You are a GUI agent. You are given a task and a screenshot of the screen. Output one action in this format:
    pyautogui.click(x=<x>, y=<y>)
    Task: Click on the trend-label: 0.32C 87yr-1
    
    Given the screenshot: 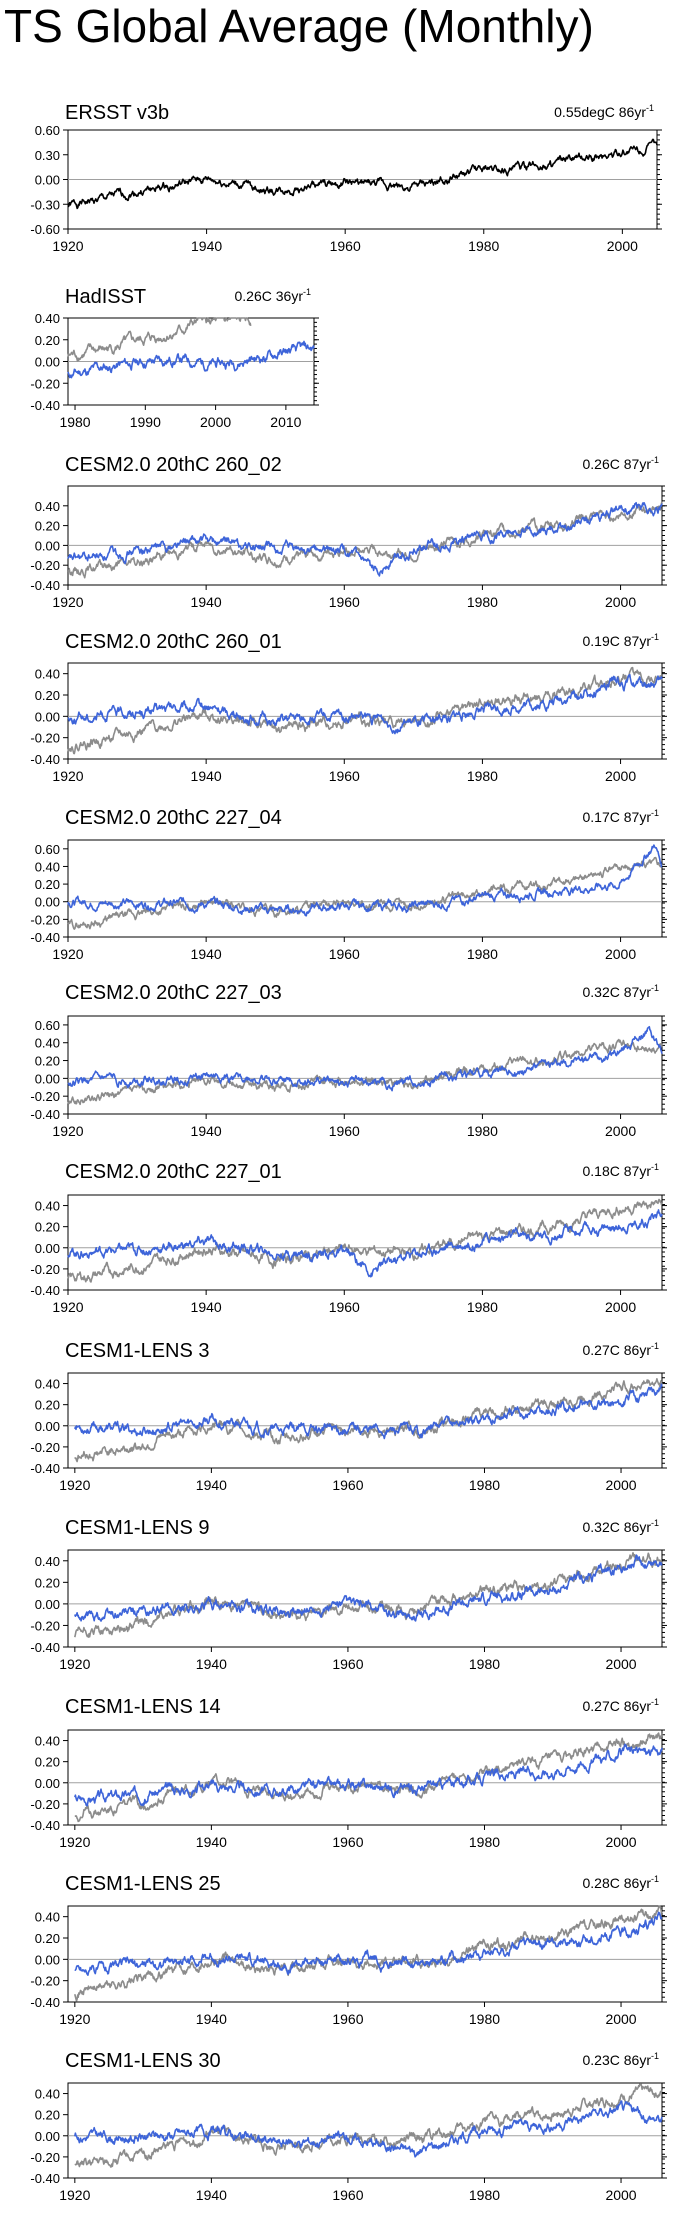 What is the action you would take?
    pyautogui.click(x=621, y=991)
    